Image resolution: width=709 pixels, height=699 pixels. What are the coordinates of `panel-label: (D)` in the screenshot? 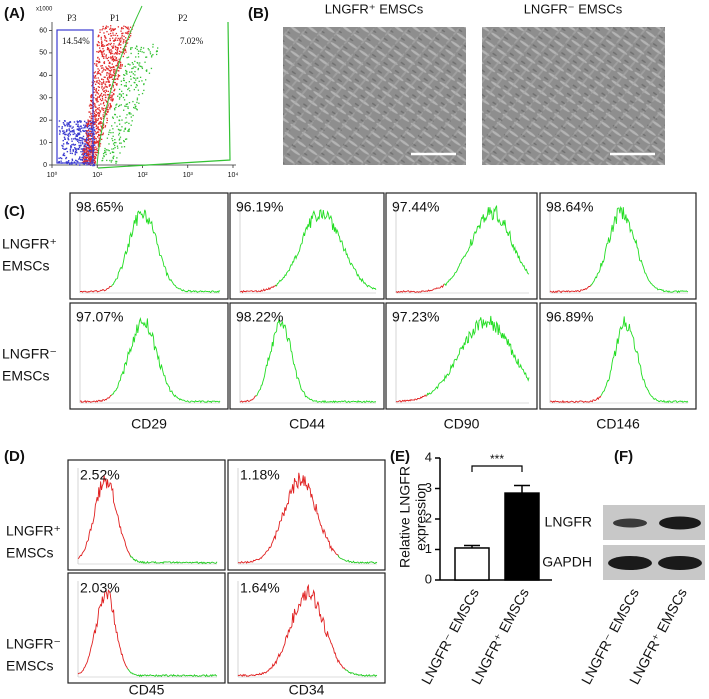 It's located at (14, 456).